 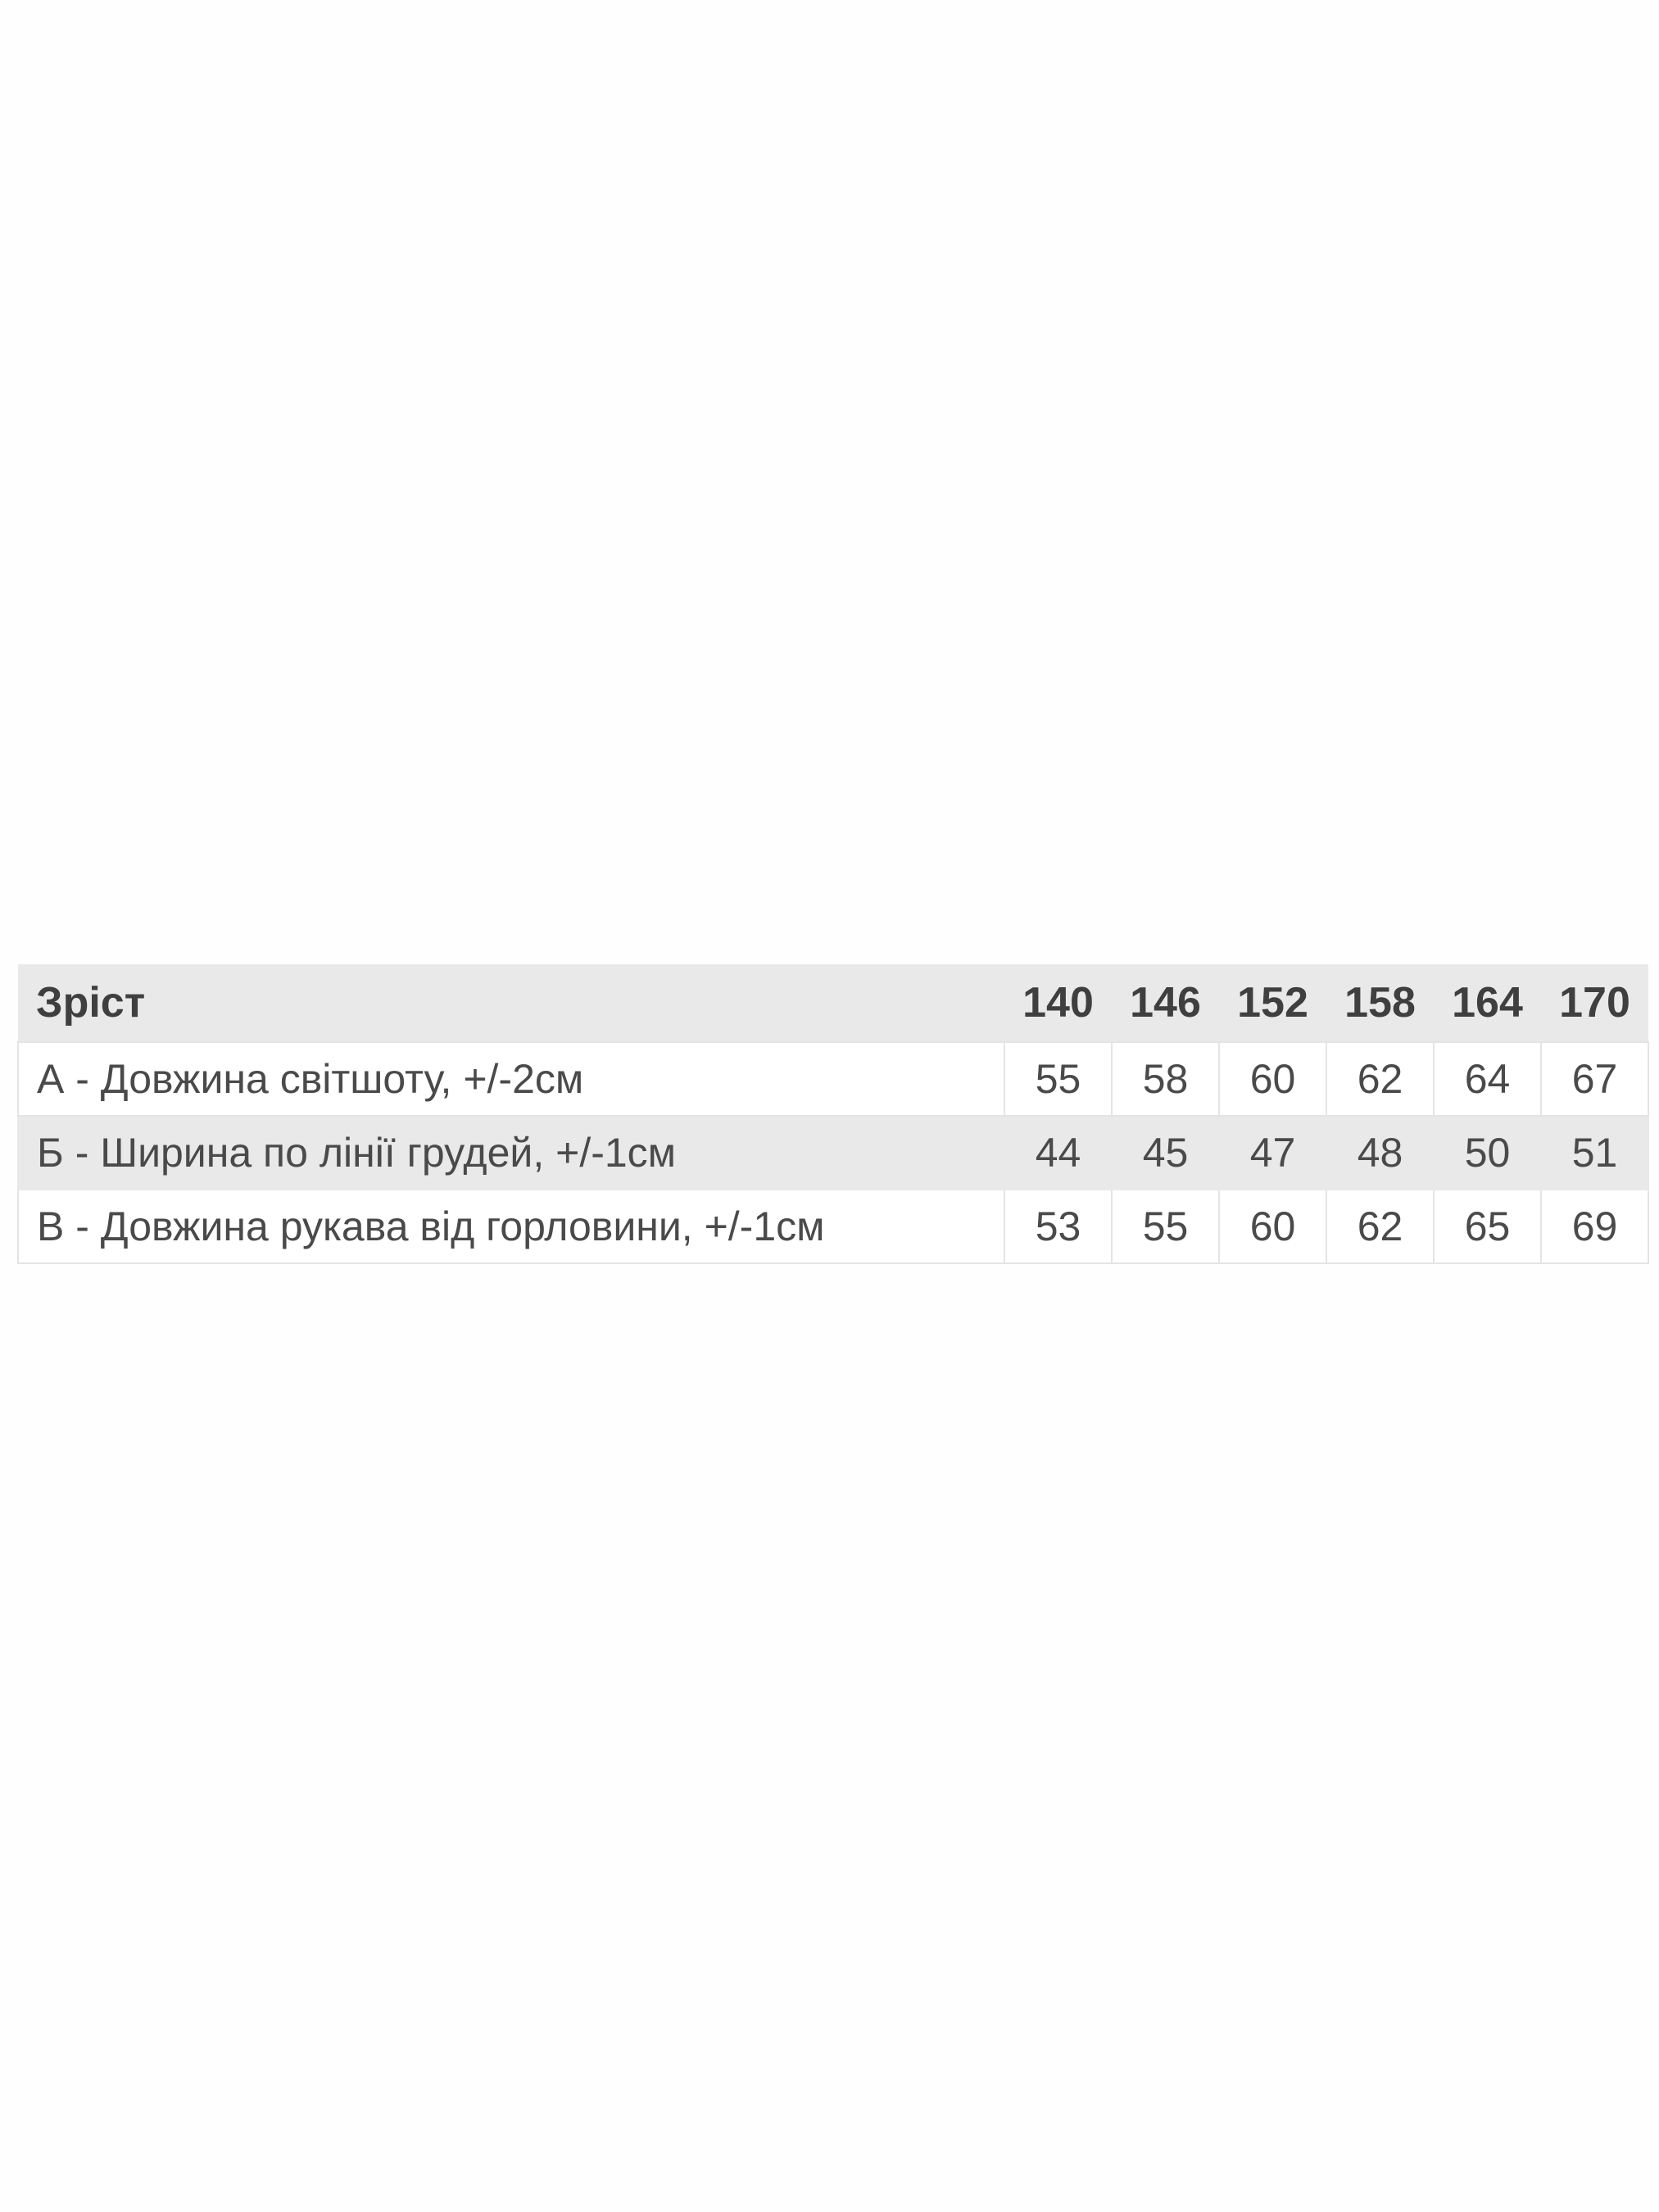 What do you see at coordinates (511, 1226) in the screenshot?
I see `row-label: В - Довжина рукава від горловини, +/-1см` at bounding box center [511, 1226].